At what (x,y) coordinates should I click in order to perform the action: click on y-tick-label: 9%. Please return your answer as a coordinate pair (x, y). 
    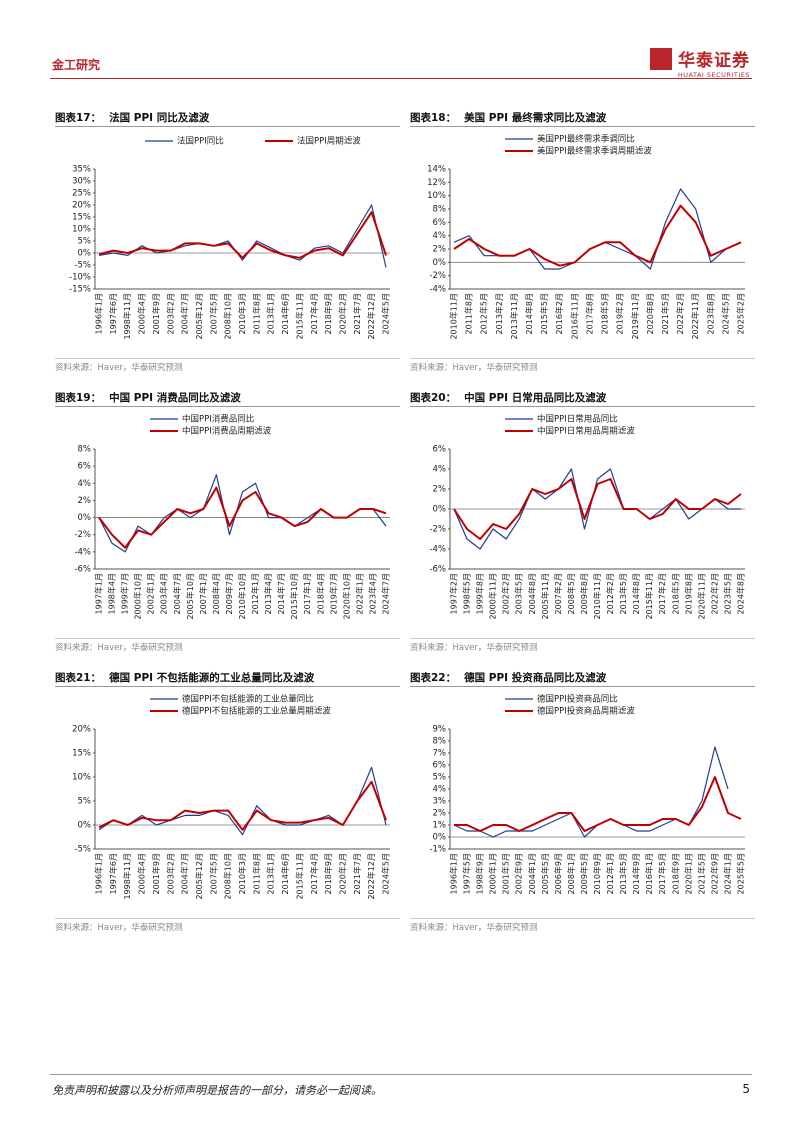
    Looking at the image, I should click on (440, 730).